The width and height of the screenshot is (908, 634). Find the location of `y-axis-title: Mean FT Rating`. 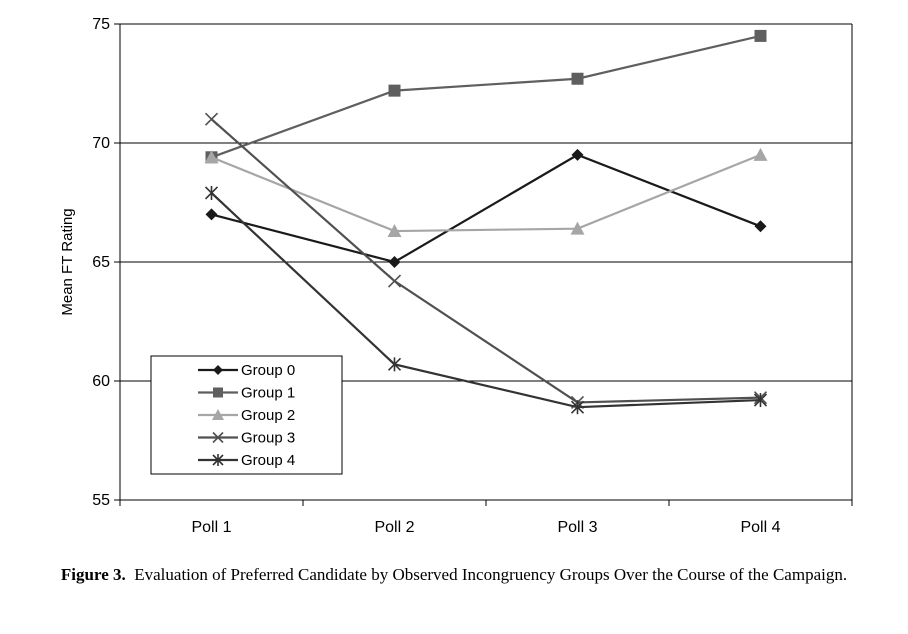

y-axis-title: Mean FT Rating is located at coordinates (67, 261).